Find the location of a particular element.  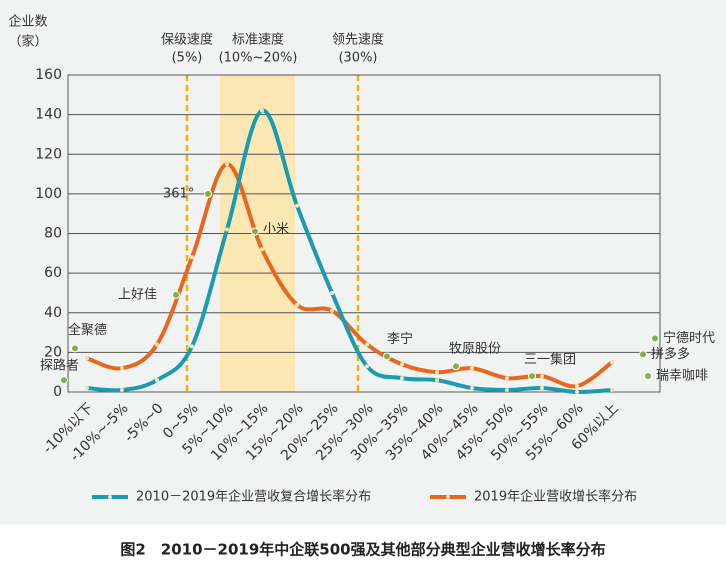

annotation-label: 拼多多 is located at coordinates (670, 354).